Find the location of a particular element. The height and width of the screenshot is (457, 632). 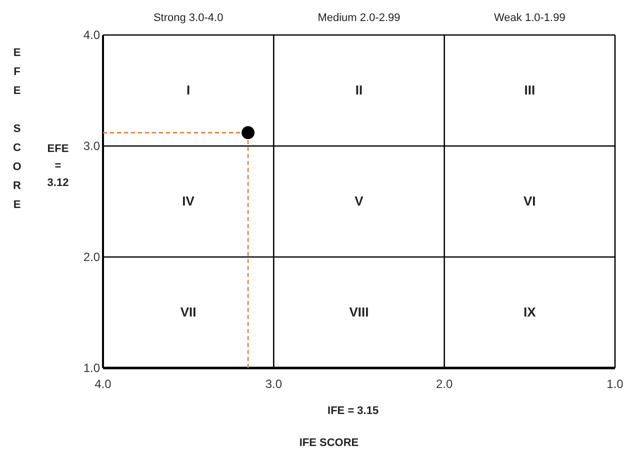

text: Weak 1.0-1.99 is located at coordinates (530, 18).